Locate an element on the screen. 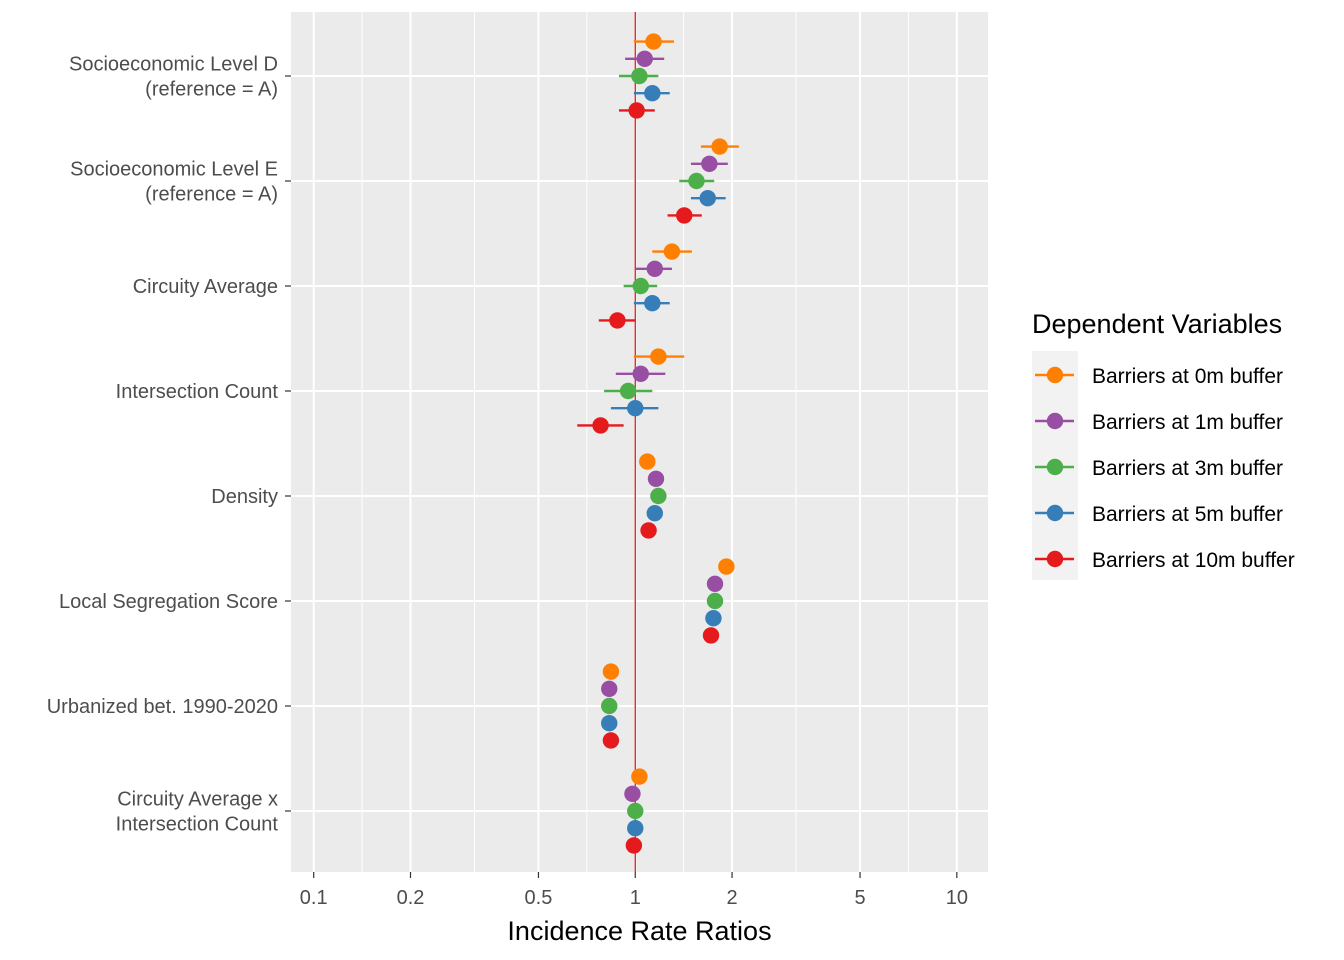 Image resolution: width=1344 pixels, height=960 pixels. y-tick-label: Density is located at coordinates (244, 497).